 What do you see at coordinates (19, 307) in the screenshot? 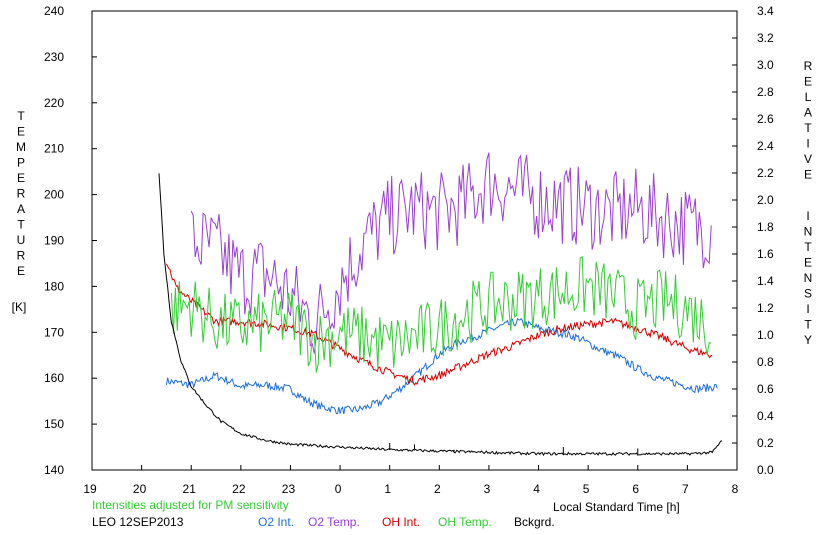
I see `left-axis-unit: [K]` at bounding box center [19, 307].